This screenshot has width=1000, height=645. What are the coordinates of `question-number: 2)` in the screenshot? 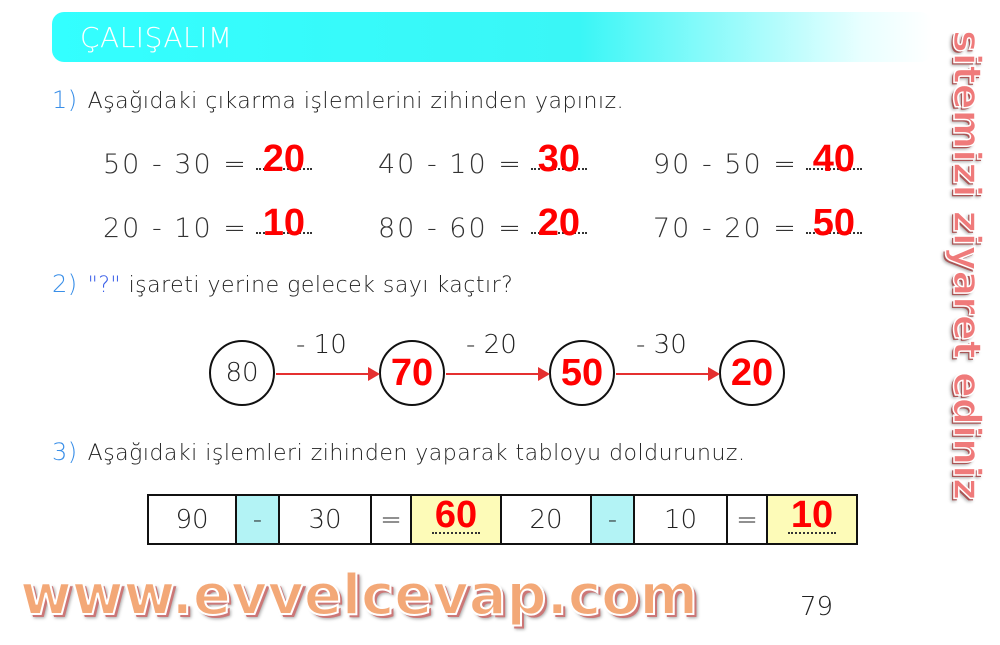 It's located at (65, 284).